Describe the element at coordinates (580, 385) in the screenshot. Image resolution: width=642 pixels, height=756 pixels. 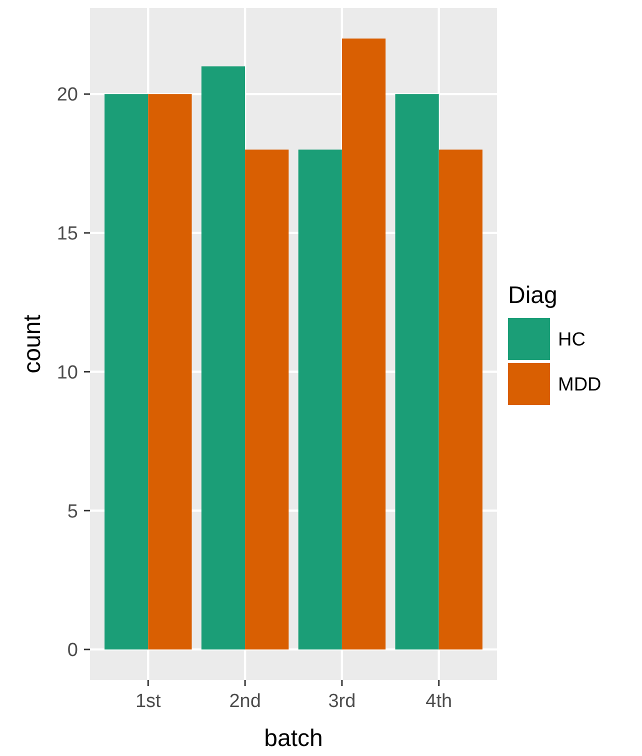
I see `legend-label: MDD` at that location.